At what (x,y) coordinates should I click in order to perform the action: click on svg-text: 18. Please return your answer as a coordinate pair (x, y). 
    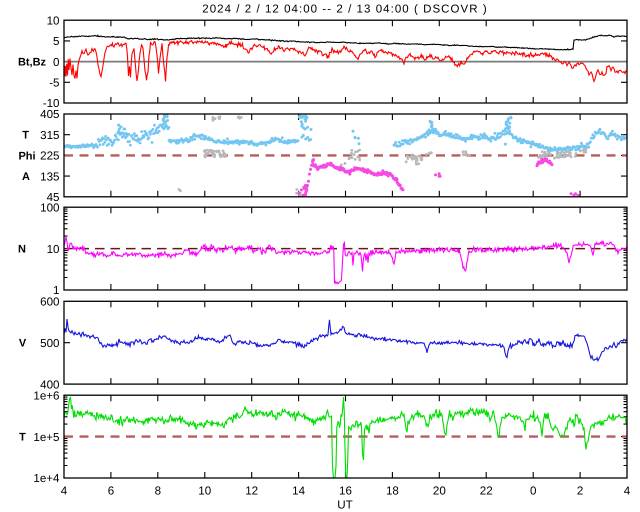
    Looking at the image, I should click on (392, 491).